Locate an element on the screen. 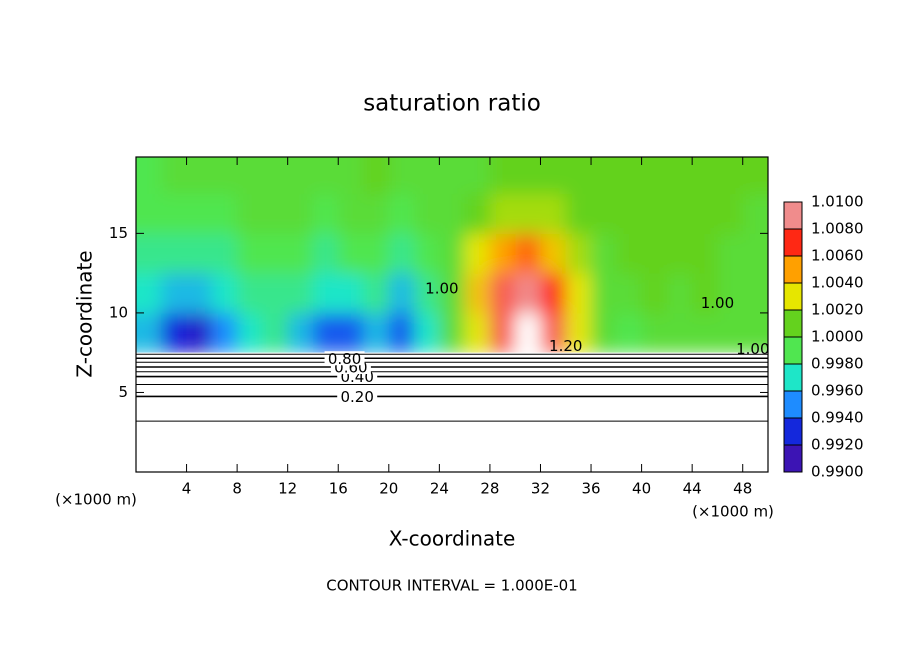  y-tick-label: 10 is located at coordinates (118, 312).